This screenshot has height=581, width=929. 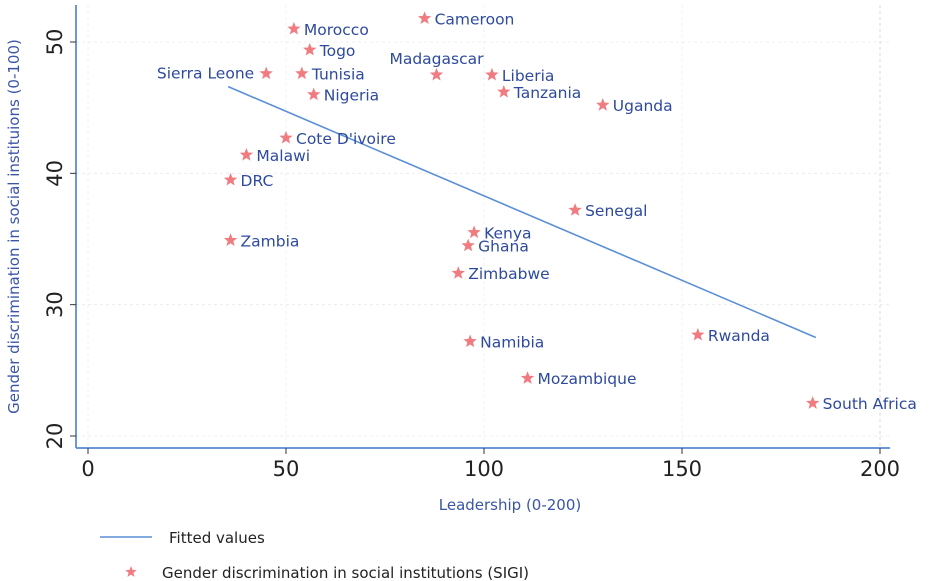 What do you see at coordinates (587, 379) in the screenshot?
I see `point-label: Mozambique` at bounding box center [587, 379].